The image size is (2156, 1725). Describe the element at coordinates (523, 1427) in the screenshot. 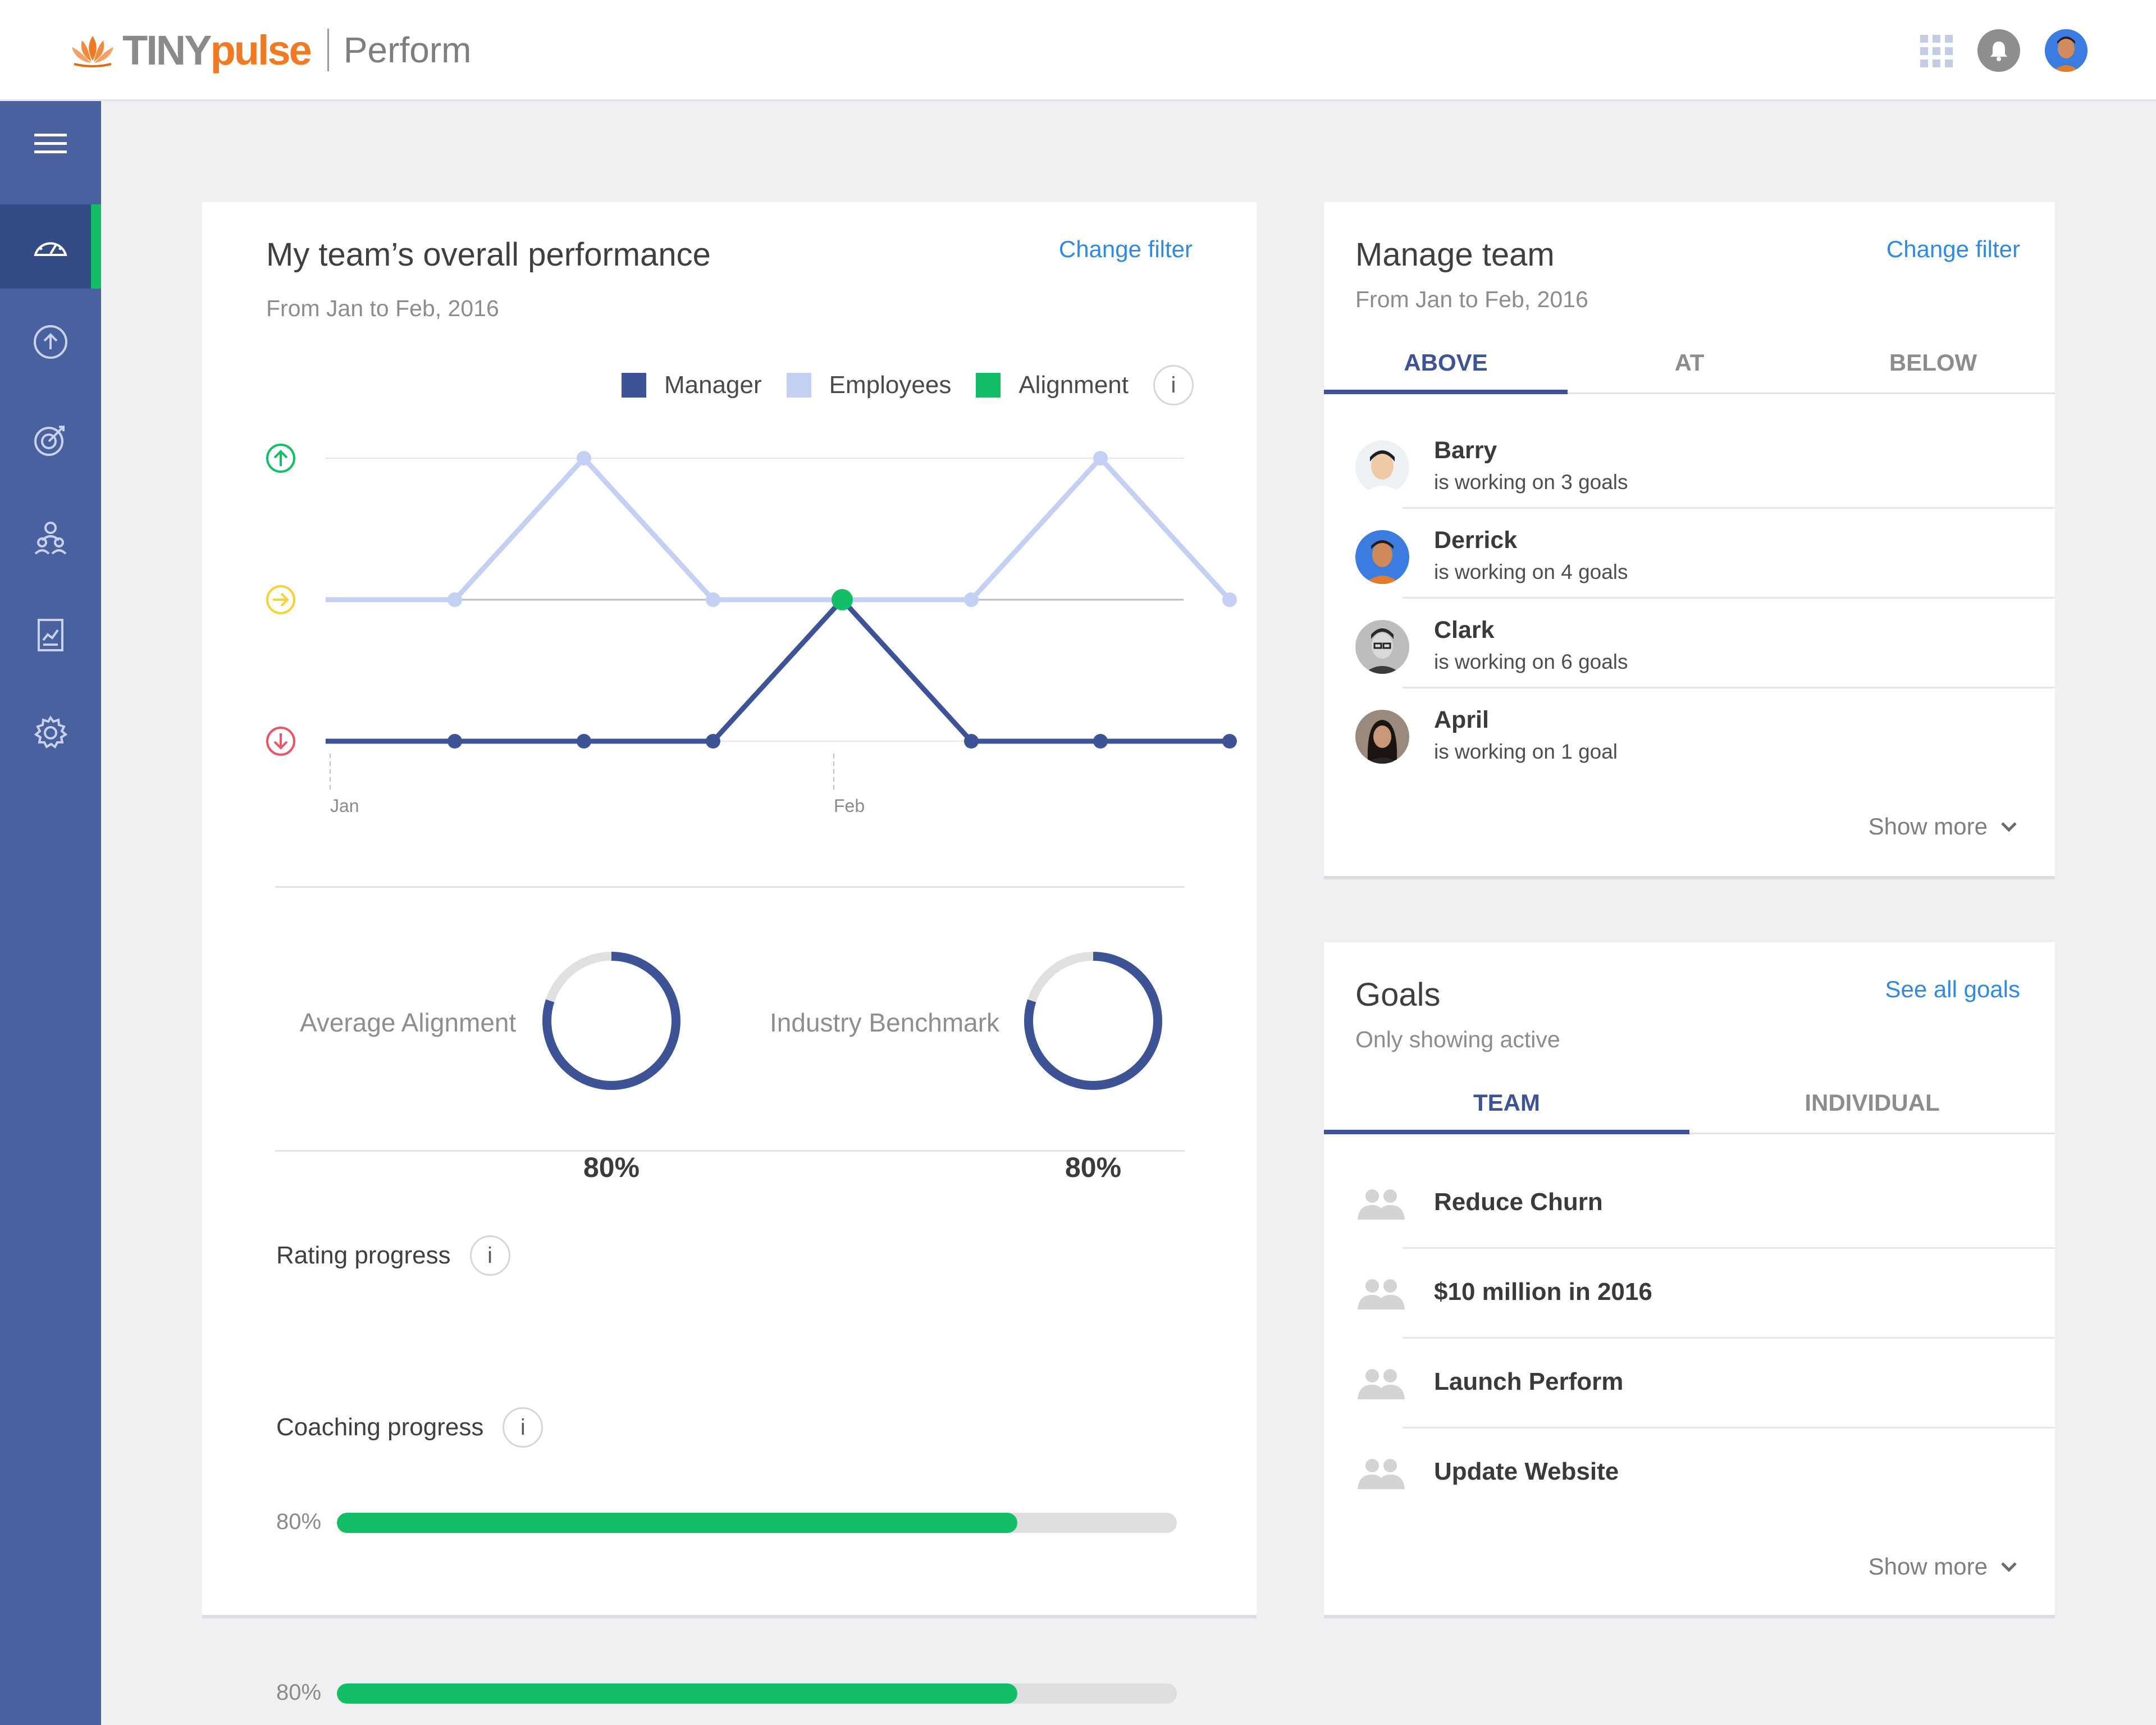

I see `coaching-progress-info-button: i` at that location.